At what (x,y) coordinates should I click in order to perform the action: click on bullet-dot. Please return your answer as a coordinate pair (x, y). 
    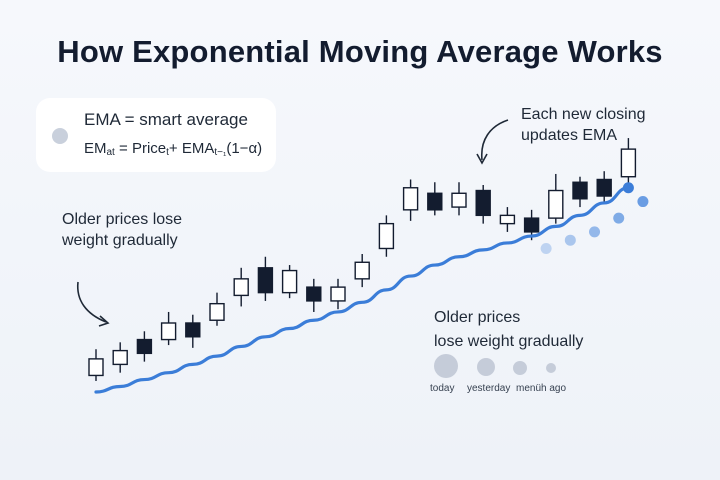
    Looking at the image, I should click on (60, 136).